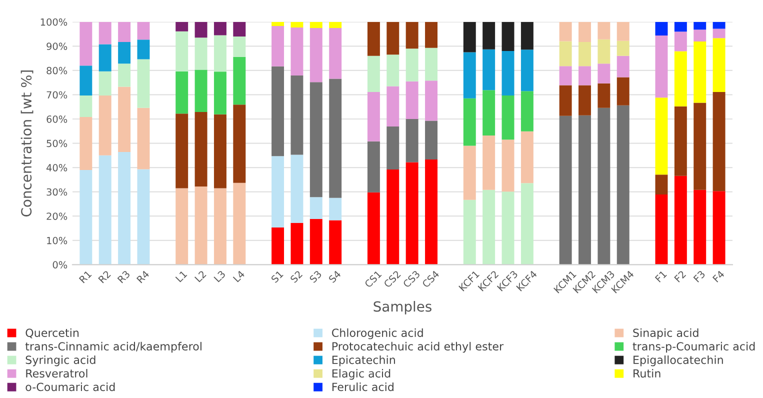  What do you see at coordinates (361, 374) in the screenshot?
I see `legend-label: Elagic acid` at bounding box center [361, 374].